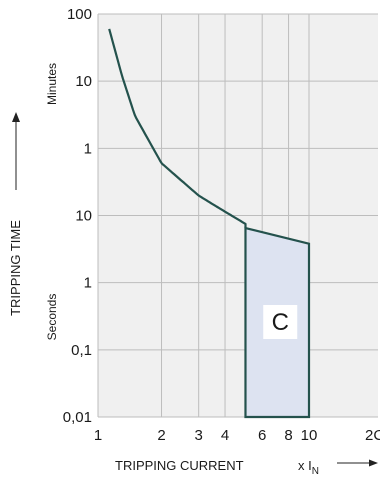 The height and width of the screenshot is (478, 380). What do you see at coordinates (16, 151) in the screenshot?
I see `y-axis-arrow` at bounding box center [16, 151].